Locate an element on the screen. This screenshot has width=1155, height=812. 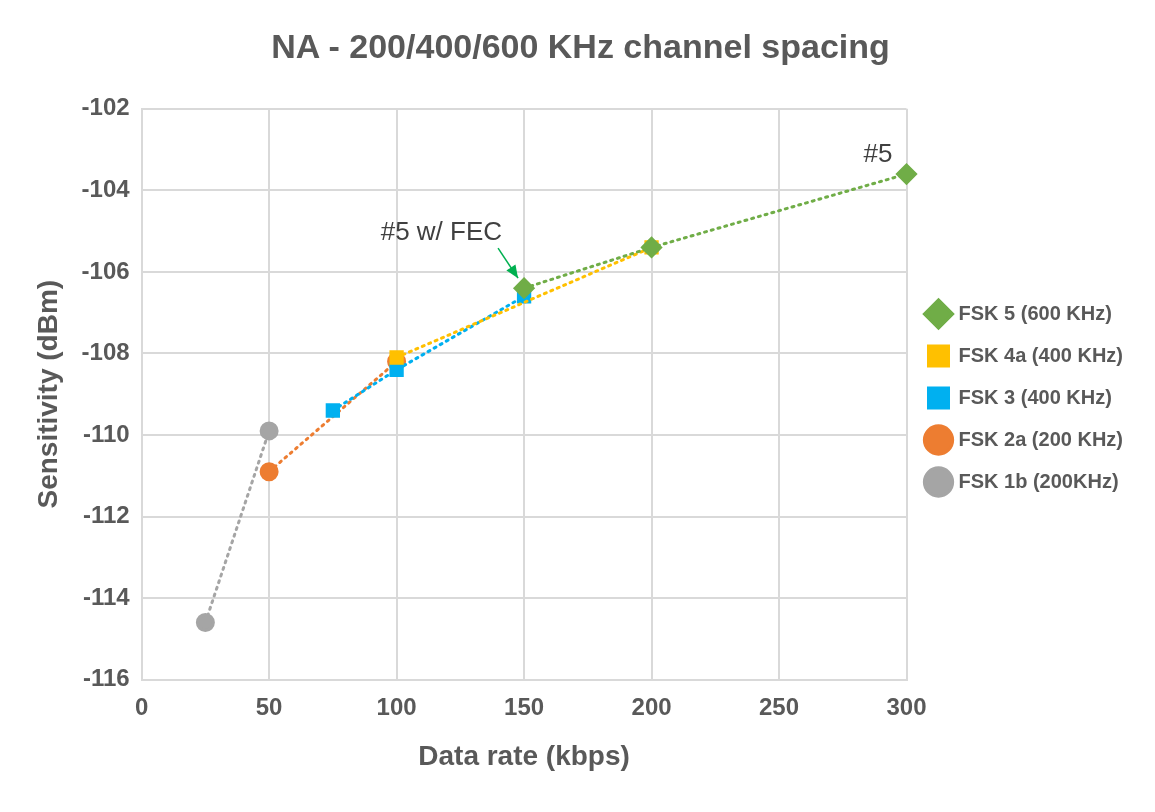
y-tick-label: -108 is located at coordinates (105, 352).